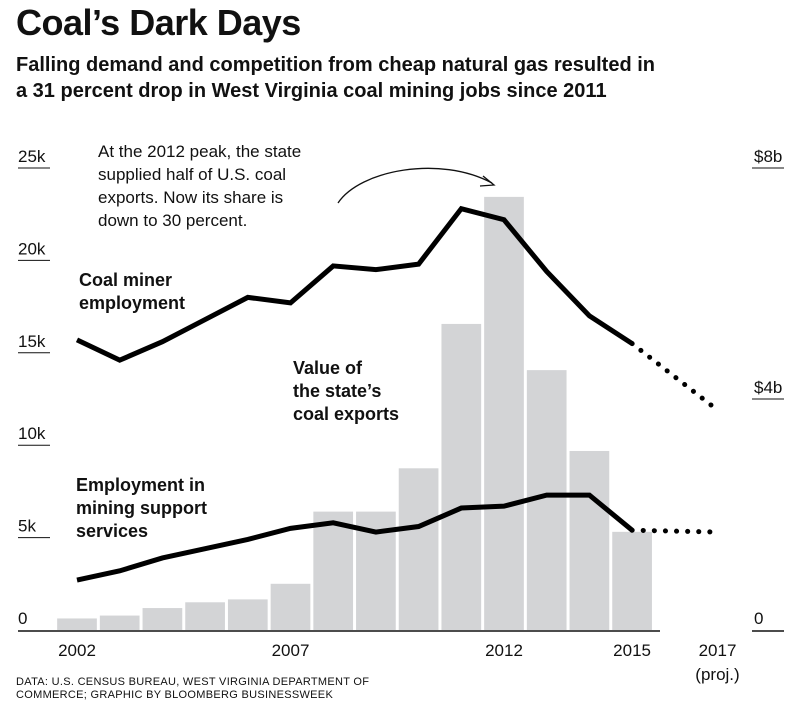 This screenshot has height=711, width=800. Describe the element at coordinates (77, 650) in the screenshot. I see `x-tick-label: 2002` at that location.